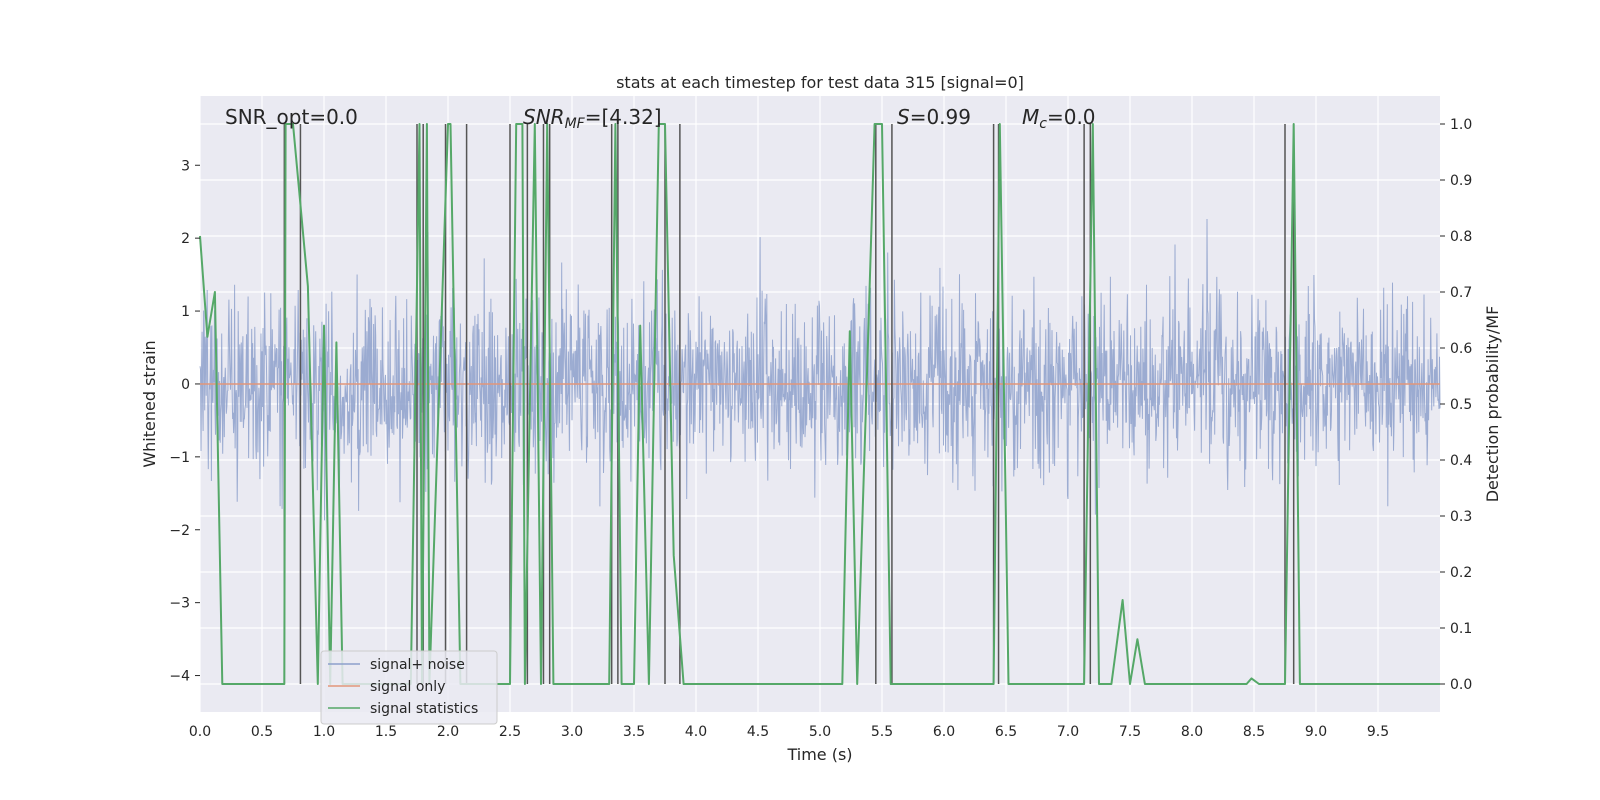 This screenshot has width=1600, height=800. Describe the element at coordinates (324, 732) in the screenshot. I see `x-tick-label: 1.0` at that location.